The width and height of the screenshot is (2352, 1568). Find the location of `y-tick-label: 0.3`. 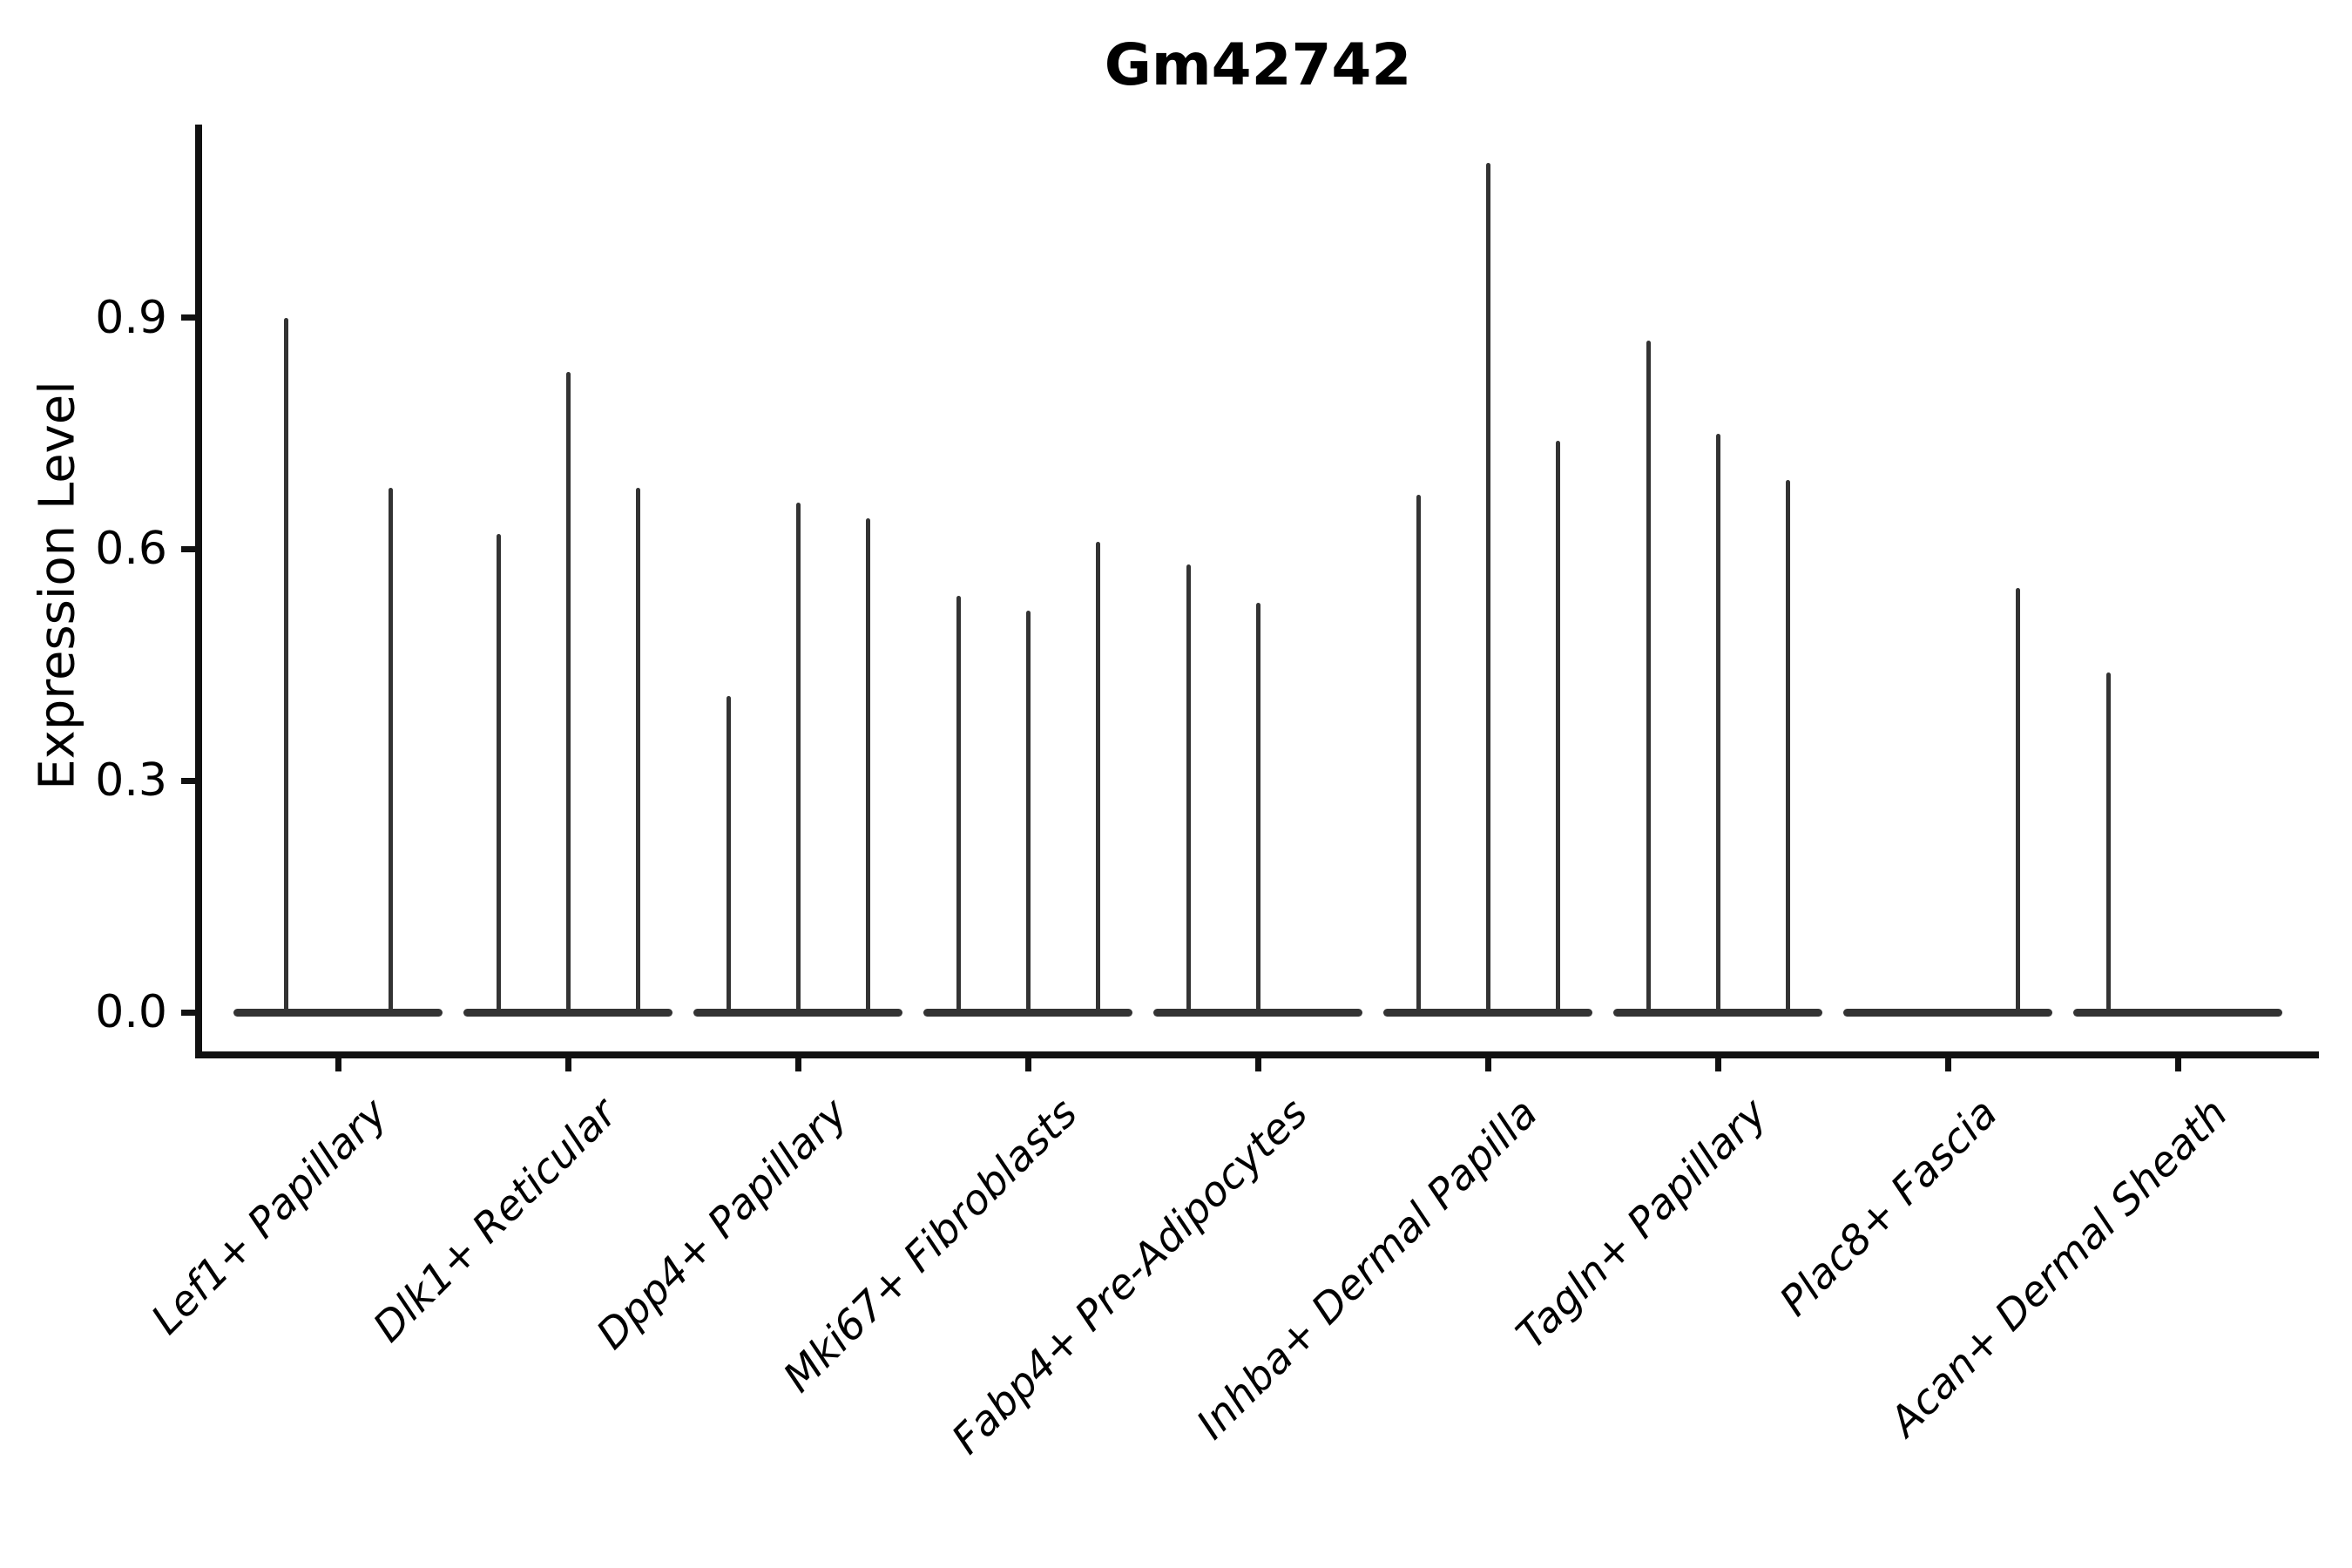

y-tick-label: 0.3 is located at coordinates (131, 781).